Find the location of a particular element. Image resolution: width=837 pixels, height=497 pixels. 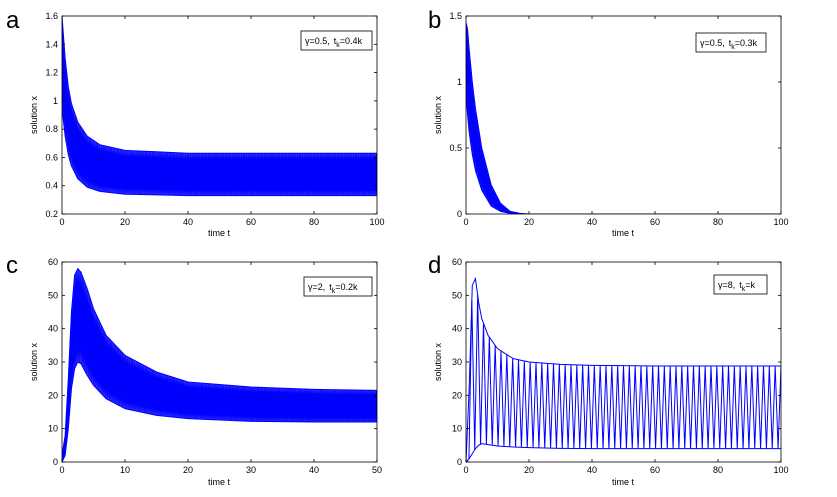

legend-text-b: γ=0.5, tk=0.3k is located at coordinates (729, 44).